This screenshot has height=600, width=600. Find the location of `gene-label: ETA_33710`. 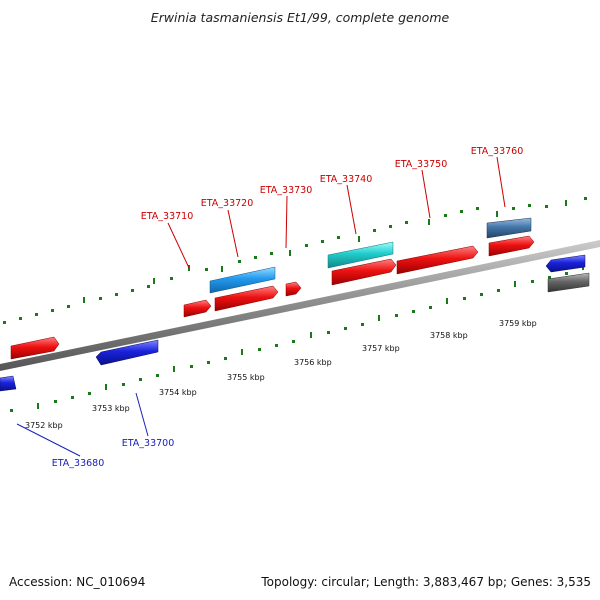

gene-label: ETA_33710 is located at coordinates (167, 216).